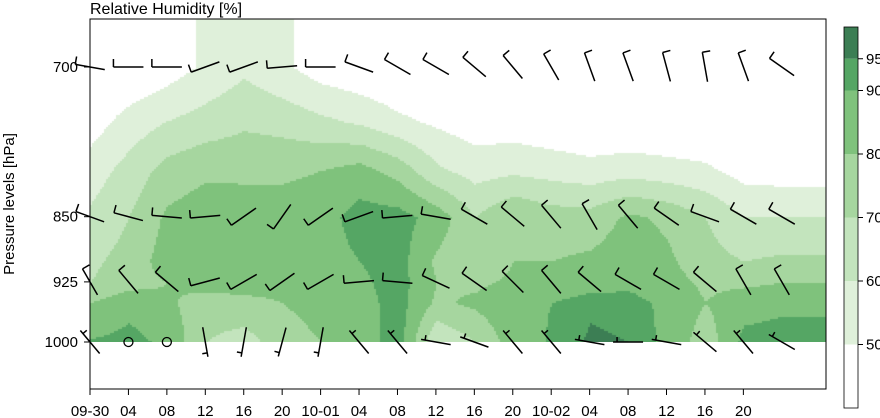 The image size is (880, 418). What do you see at coordinates (743, 410) in the screenshot?
I see `x-tick-label: 20` at bounding box center [743, 410].